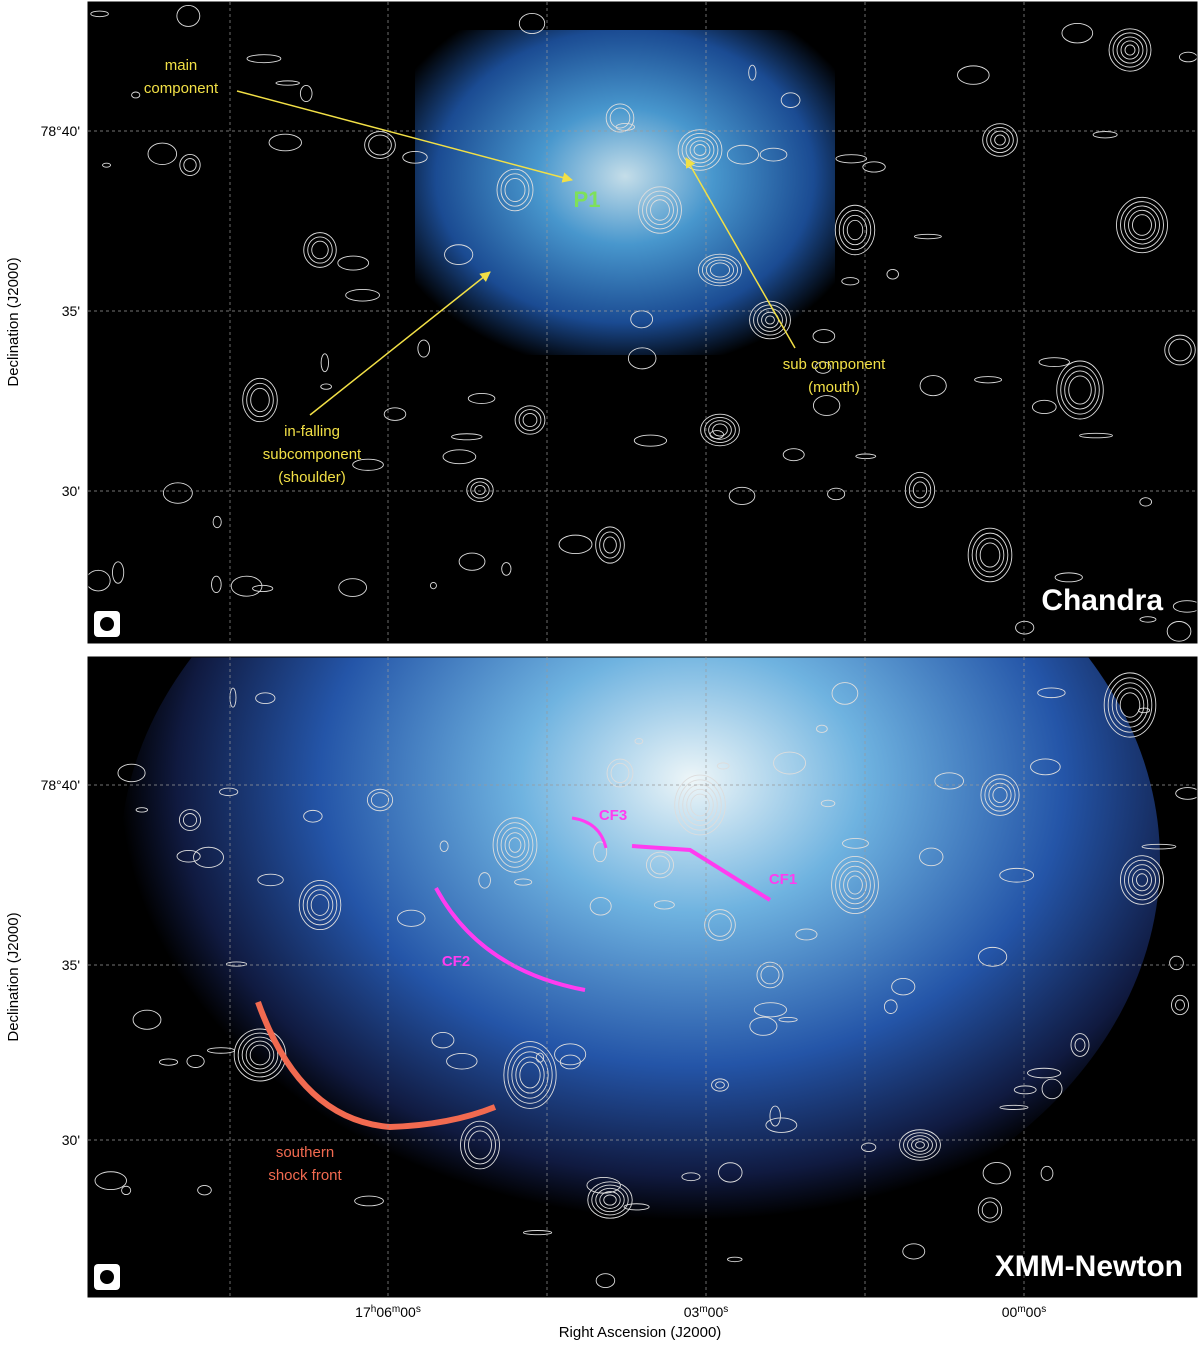 Image resolution: width=1200 pixels, height=1350 pixels. What do you see at coordinates (703, 1309) in the screenshot?
I see `x-tick-part: m` at bounding box center [703, 1309].